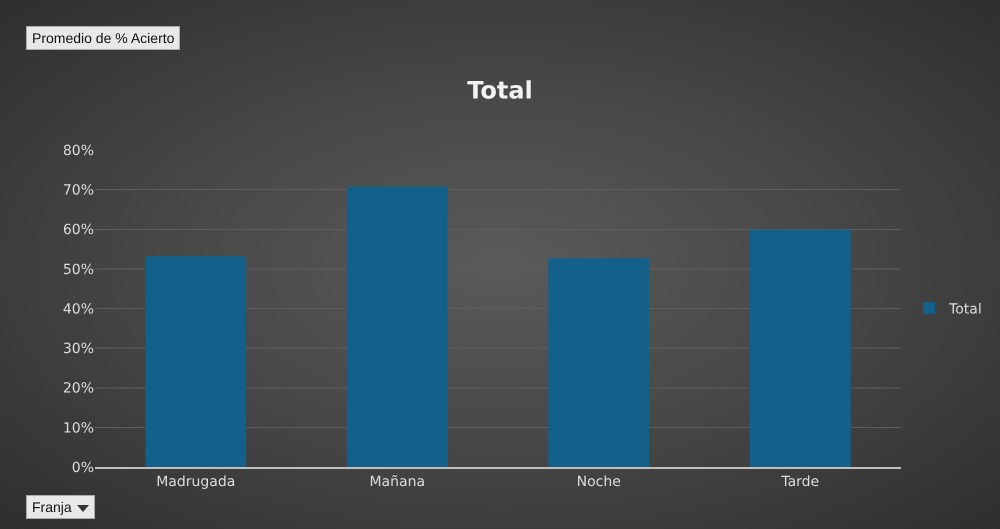  Describe the element at coordinates (78, 150) in the screenshot. I see `y-tick-label: 80%` at that location.